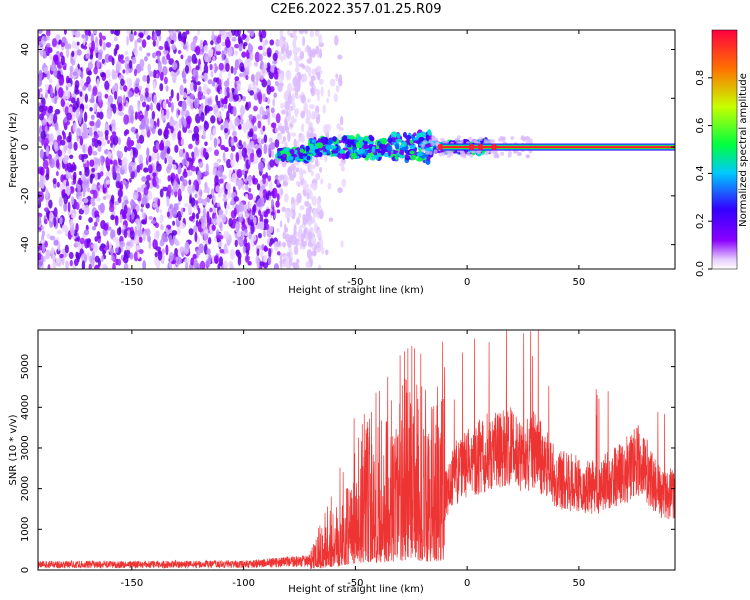 This screenshot has height=600, width=750. Describe the element at coordinates (743, 150) in the screenshot. I see `colorbar-label: Normalized spectral amplitude` at that location.